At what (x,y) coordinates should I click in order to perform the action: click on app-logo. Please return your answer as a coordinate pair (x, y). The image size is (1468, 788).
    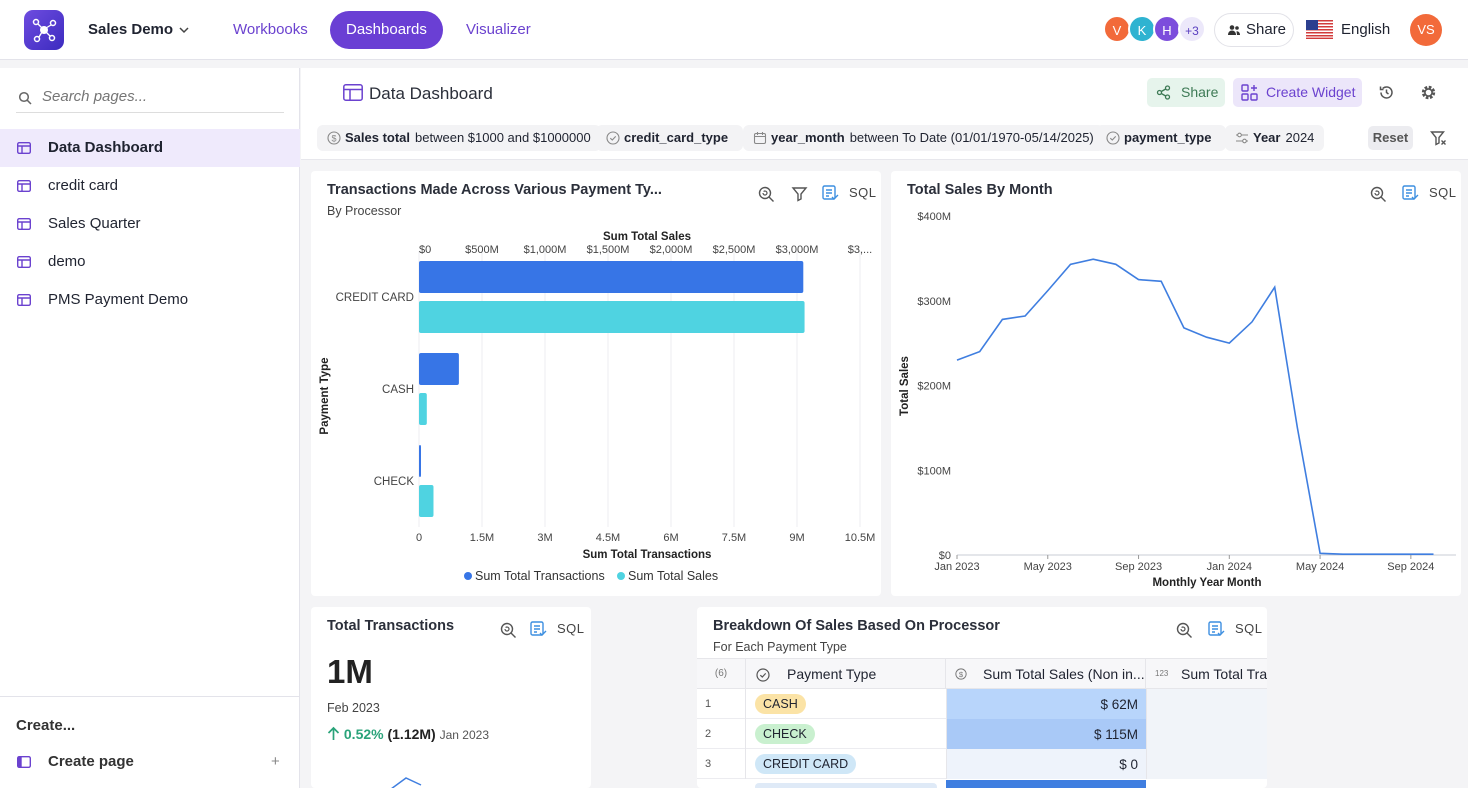
    Looking at the image, I should click on (44, 30).